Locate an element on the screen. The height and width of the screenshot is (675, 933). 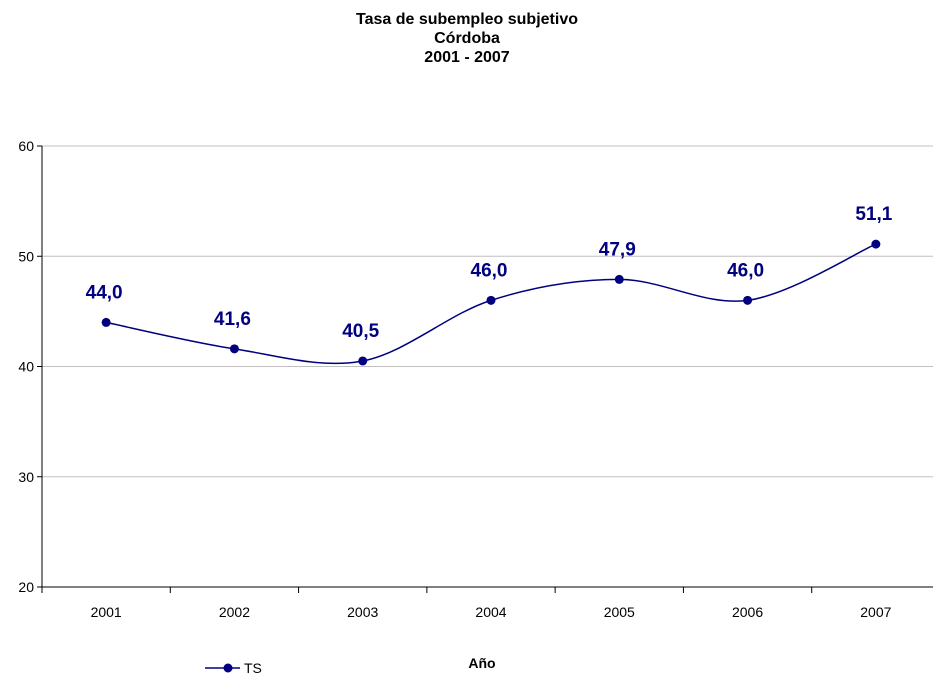
data-label-2003: 40,5 is located at coordinates (360, 331).